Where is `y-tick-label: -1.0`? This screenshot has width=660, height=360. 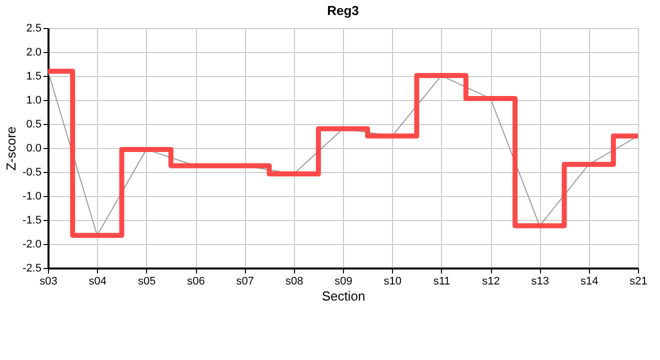
y-tick-label: -1.0 is located at coordinates (32, 196).